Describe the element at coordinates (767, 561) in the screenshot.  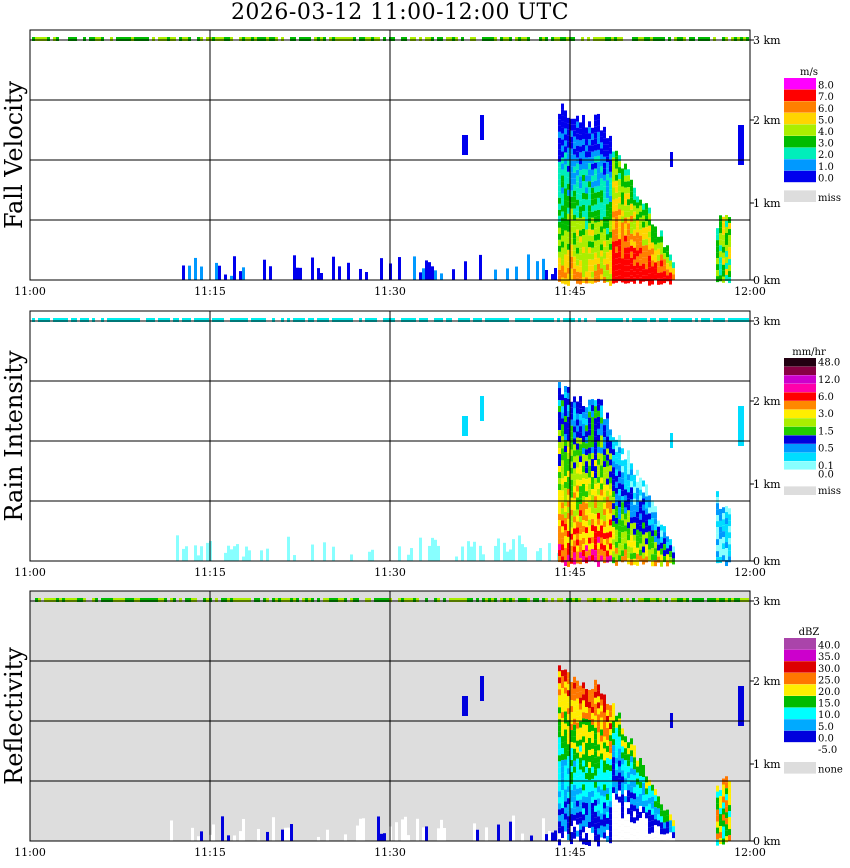
I see `height-tick-label: 0 km` at that location.